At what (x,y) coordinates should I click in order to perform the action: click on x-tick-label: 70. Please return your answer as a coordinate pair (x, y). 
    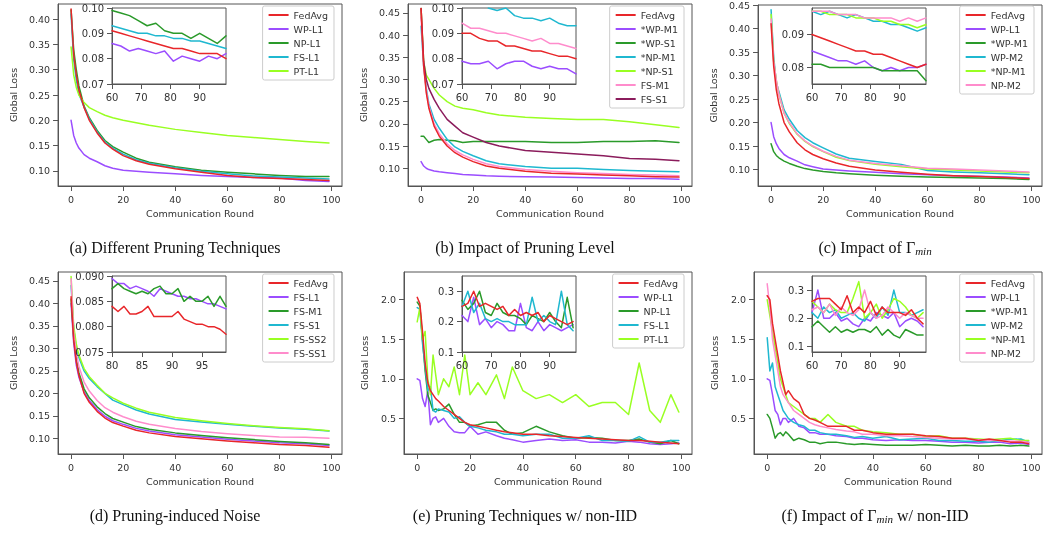
    Looking at the image, I should click on (141, 97).